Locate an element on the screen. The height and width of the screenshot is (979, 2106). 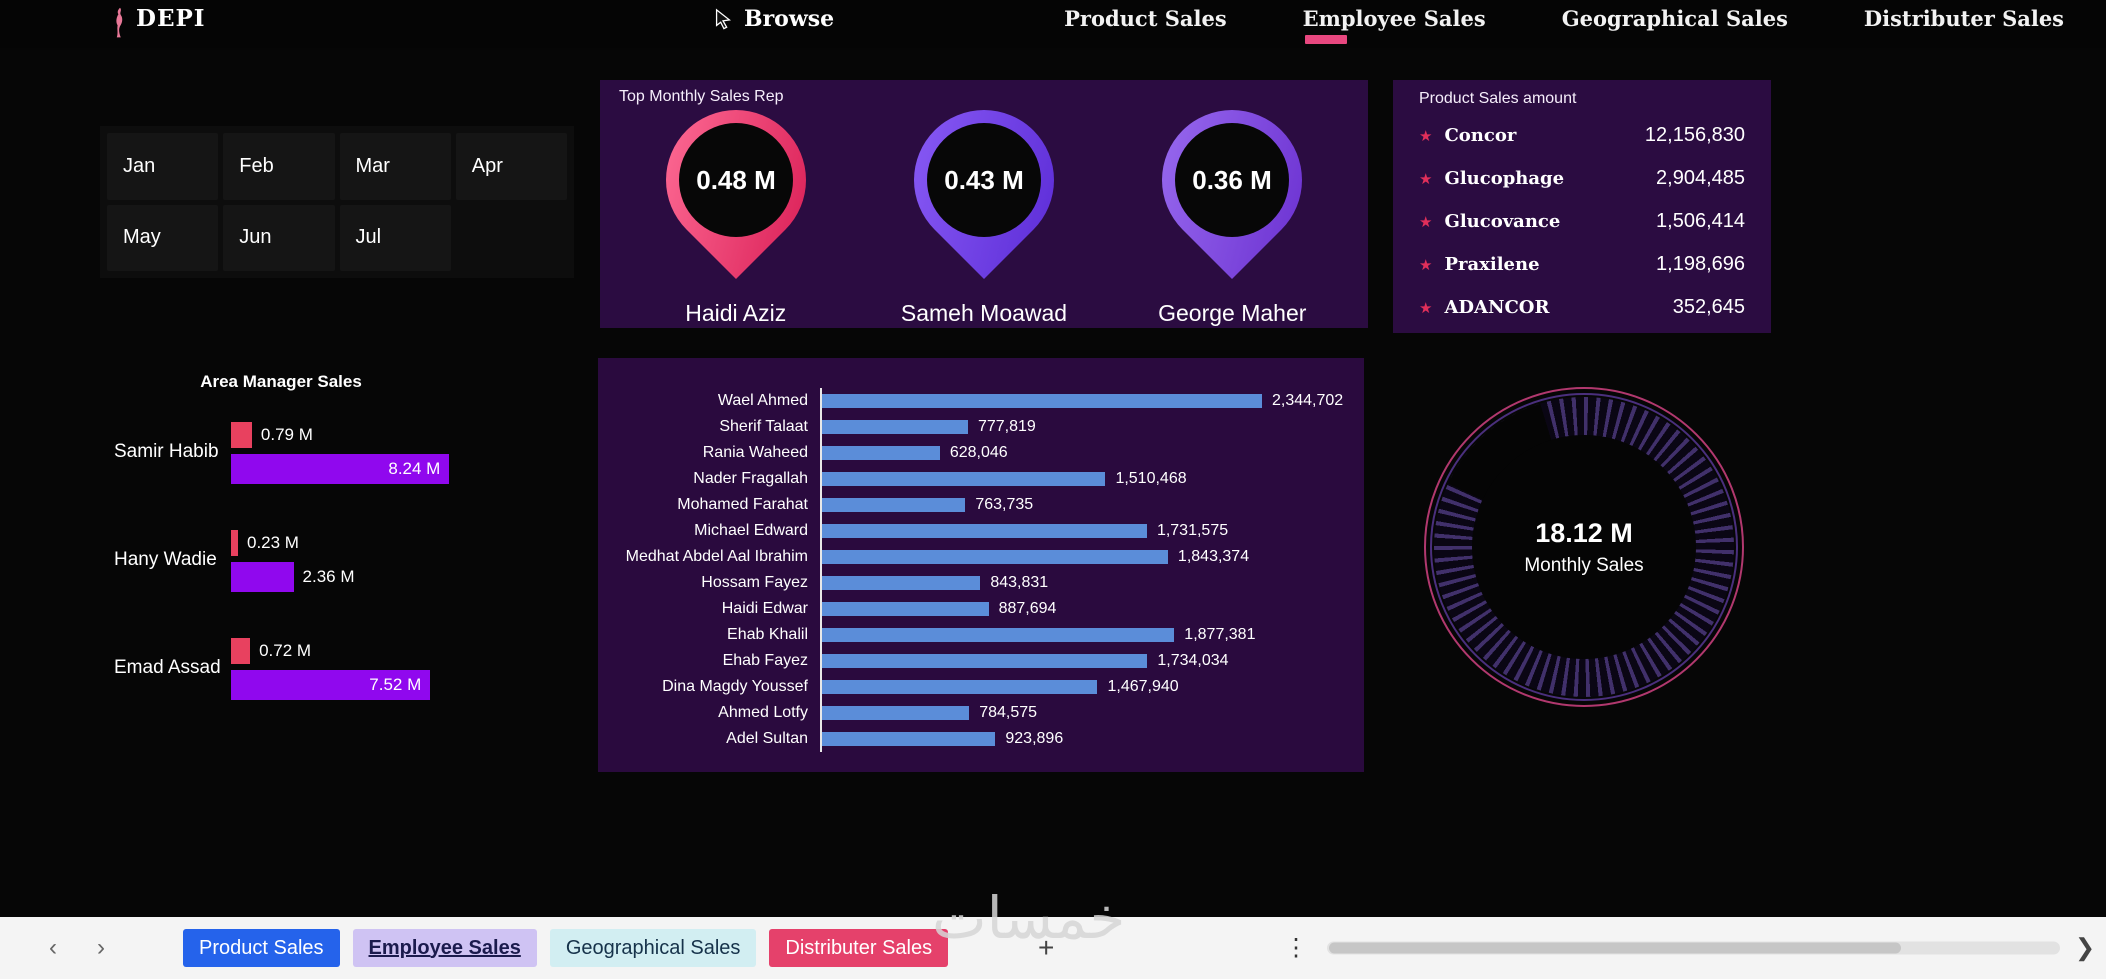
employee-sales-value: 887,694 is located at coordinates (1027, 608).